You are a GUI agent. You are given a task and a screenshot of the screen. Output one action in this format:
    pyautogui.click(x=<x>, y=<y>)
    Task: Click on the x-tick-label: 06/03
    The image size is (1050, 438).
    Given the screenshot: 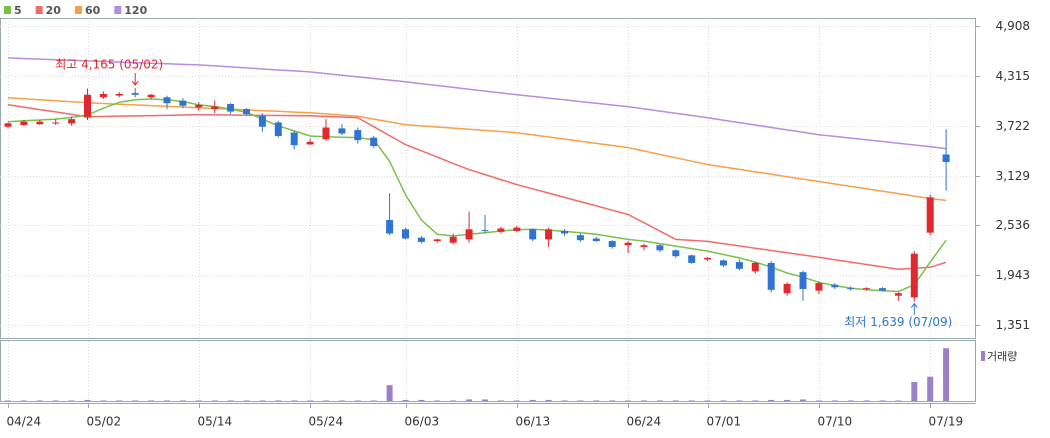 What is the action you would take?
    pyautogui.click(x=422, y=422)
    